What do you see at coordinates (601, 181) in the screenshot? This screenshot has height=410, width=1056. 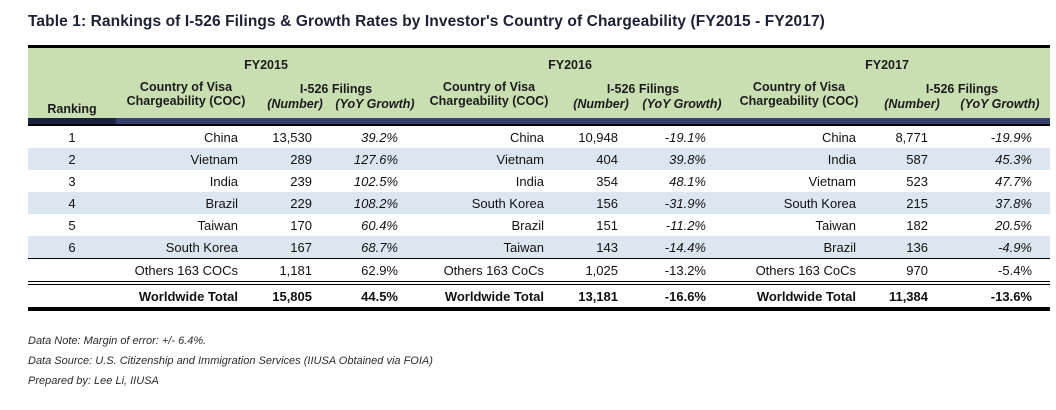 I see `fy2016-number-cell: 354` at bounding box center [601, 181].